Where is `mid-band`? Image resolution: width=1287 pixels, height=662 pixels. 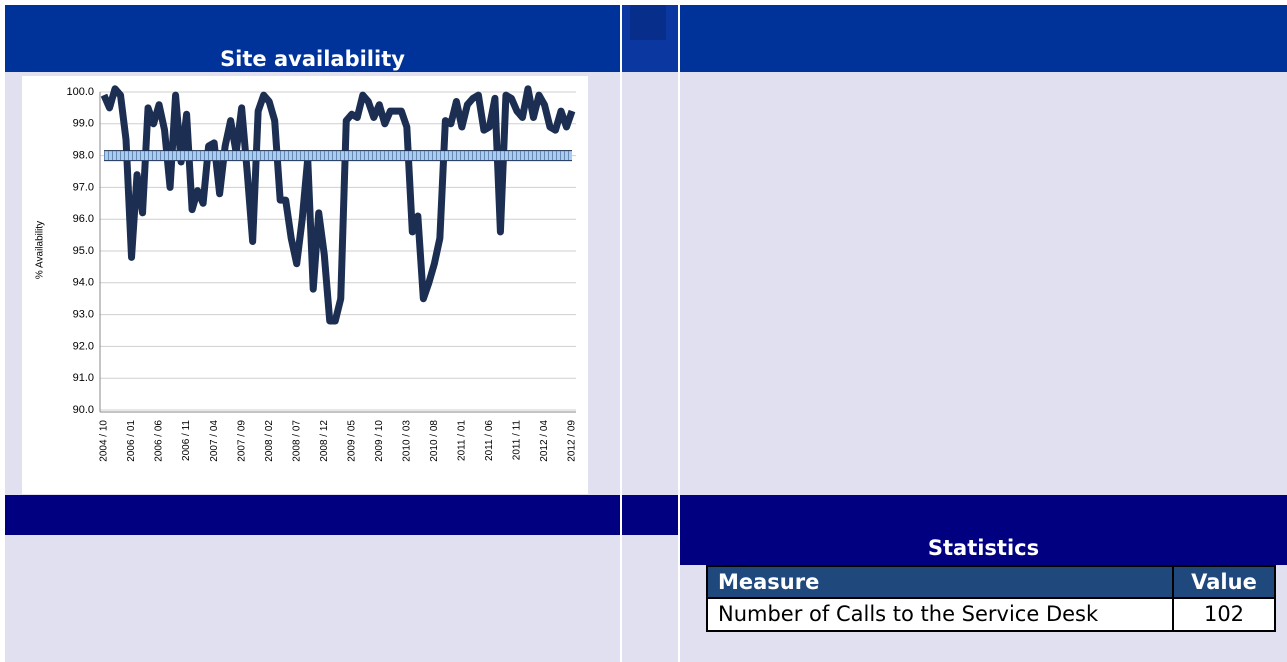
mid-band is located at coordinates (650, 515).